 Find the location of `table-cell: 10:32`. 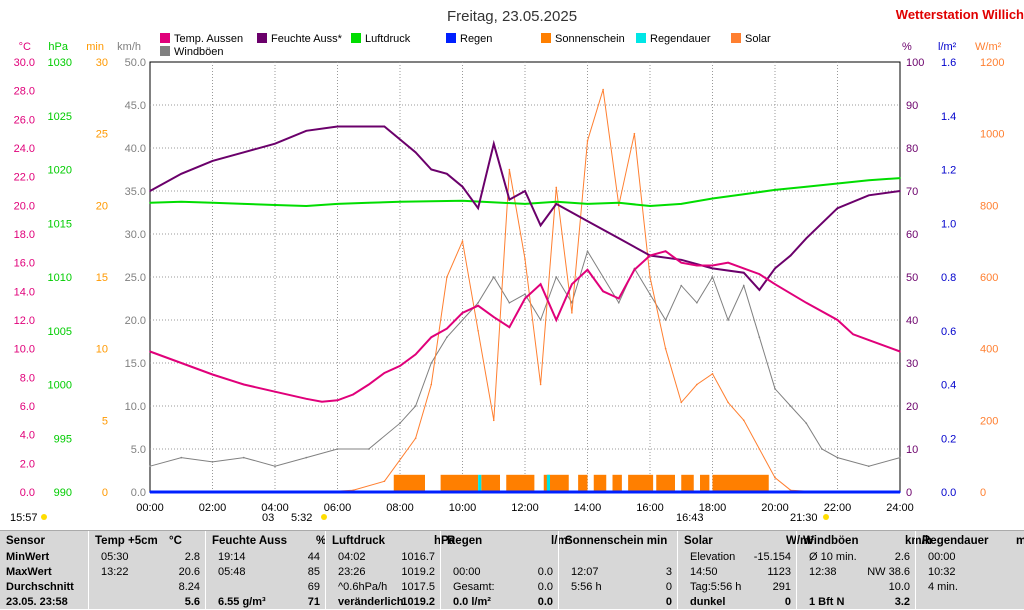

table-cell: 10:32 is located at coordinates (942, 572).